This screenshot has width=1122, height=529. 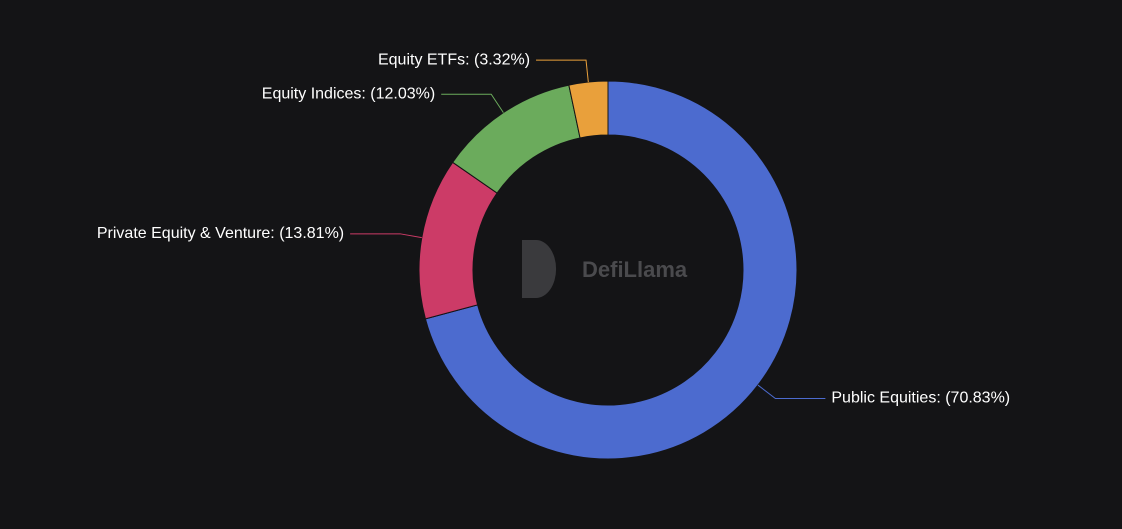 What do you see at coordinates (539, 269) in the screenshot?
I see `watermark-logo` at bounding box center [539, 269].